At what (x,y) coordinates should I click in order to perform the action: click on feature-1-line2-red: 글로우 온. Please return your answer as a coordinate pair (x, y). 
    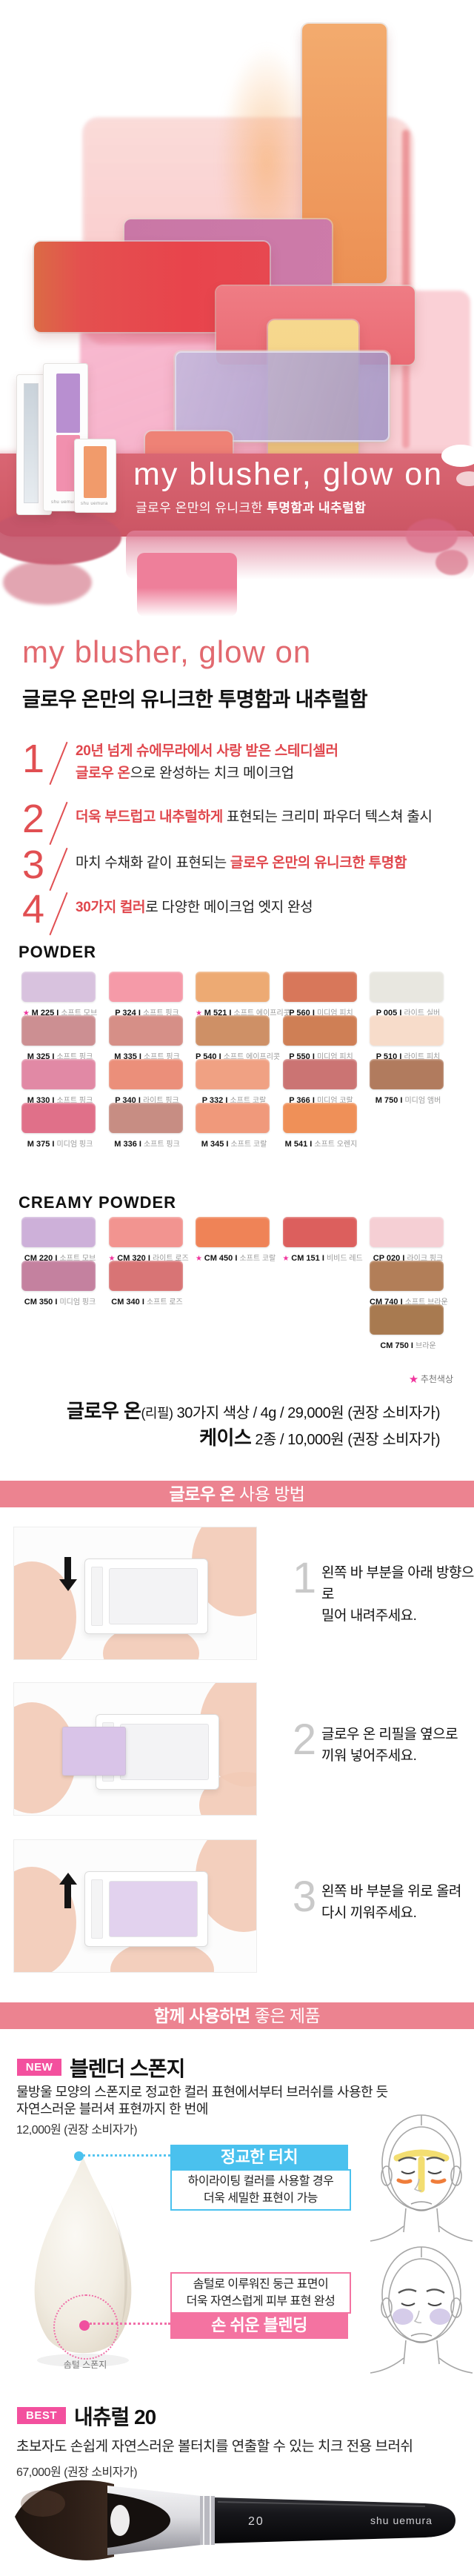
    Looking at the image, I should click on (103, 773).